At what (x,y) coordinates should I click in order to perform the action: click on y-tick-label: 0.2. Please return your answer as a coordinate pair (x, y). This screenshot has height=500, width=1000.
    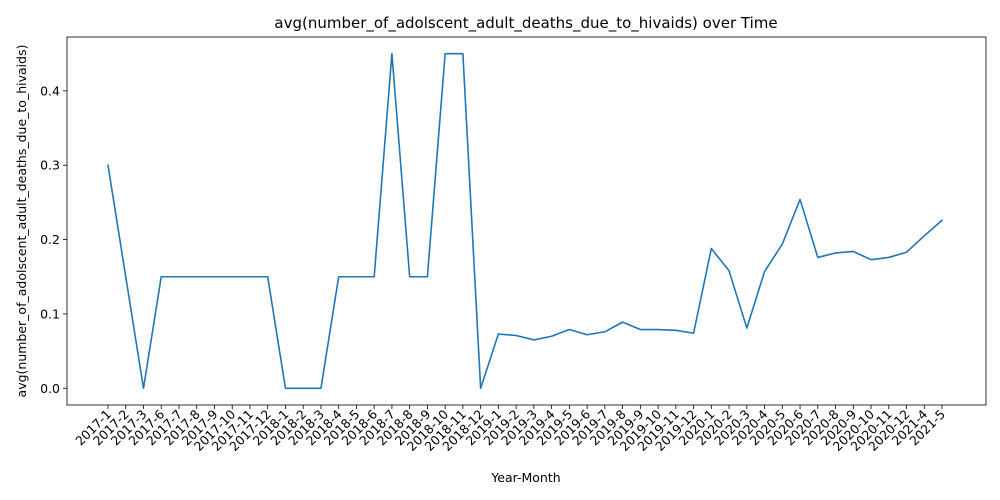
    Looking at the image, I should click on (50, 239).